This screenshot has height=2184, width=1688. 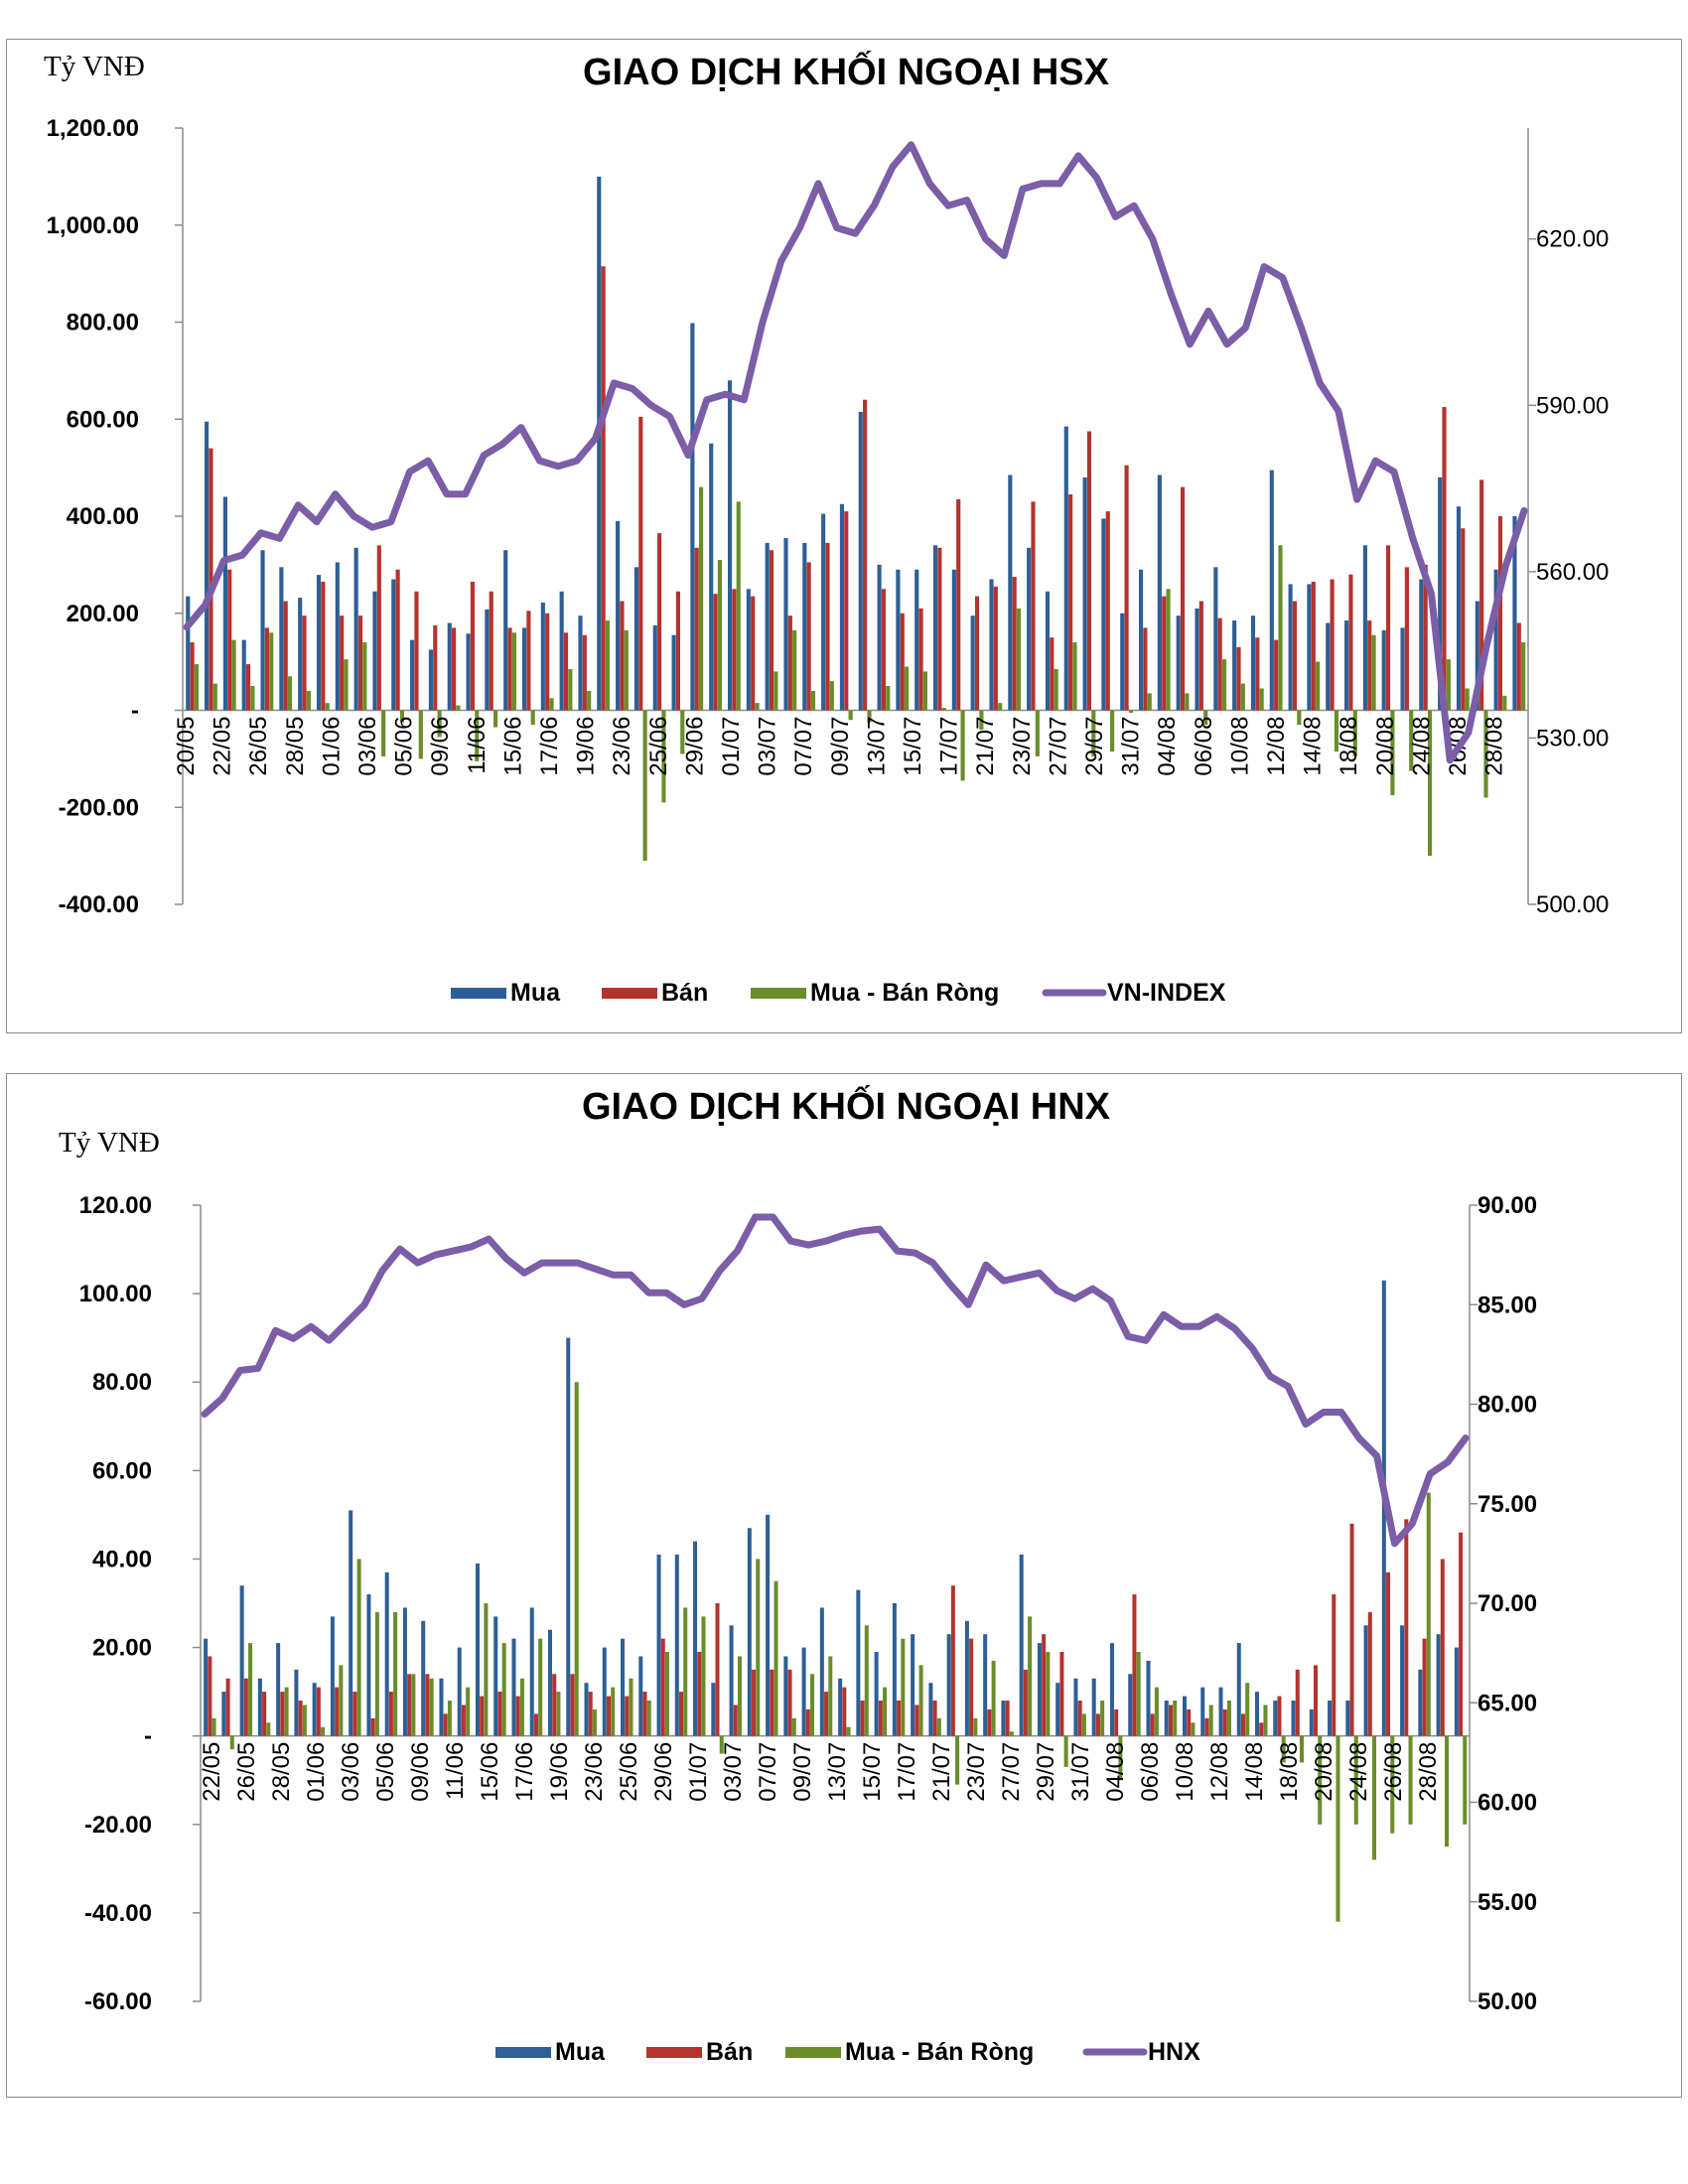 I want to click on x-tick-label: 24/08, so click(x=1358, y=1772).